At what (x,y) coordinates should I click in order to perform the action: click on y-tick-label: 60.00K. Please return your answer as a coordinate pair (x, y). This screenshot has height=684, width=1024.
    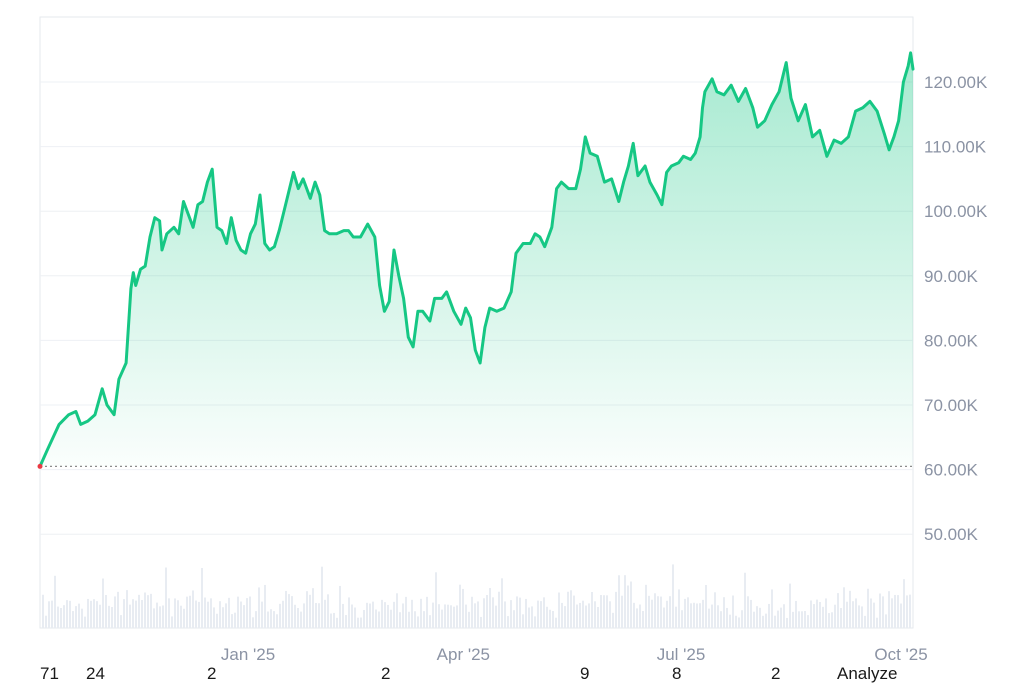
    Looking at the image, I should click on (951, 470).